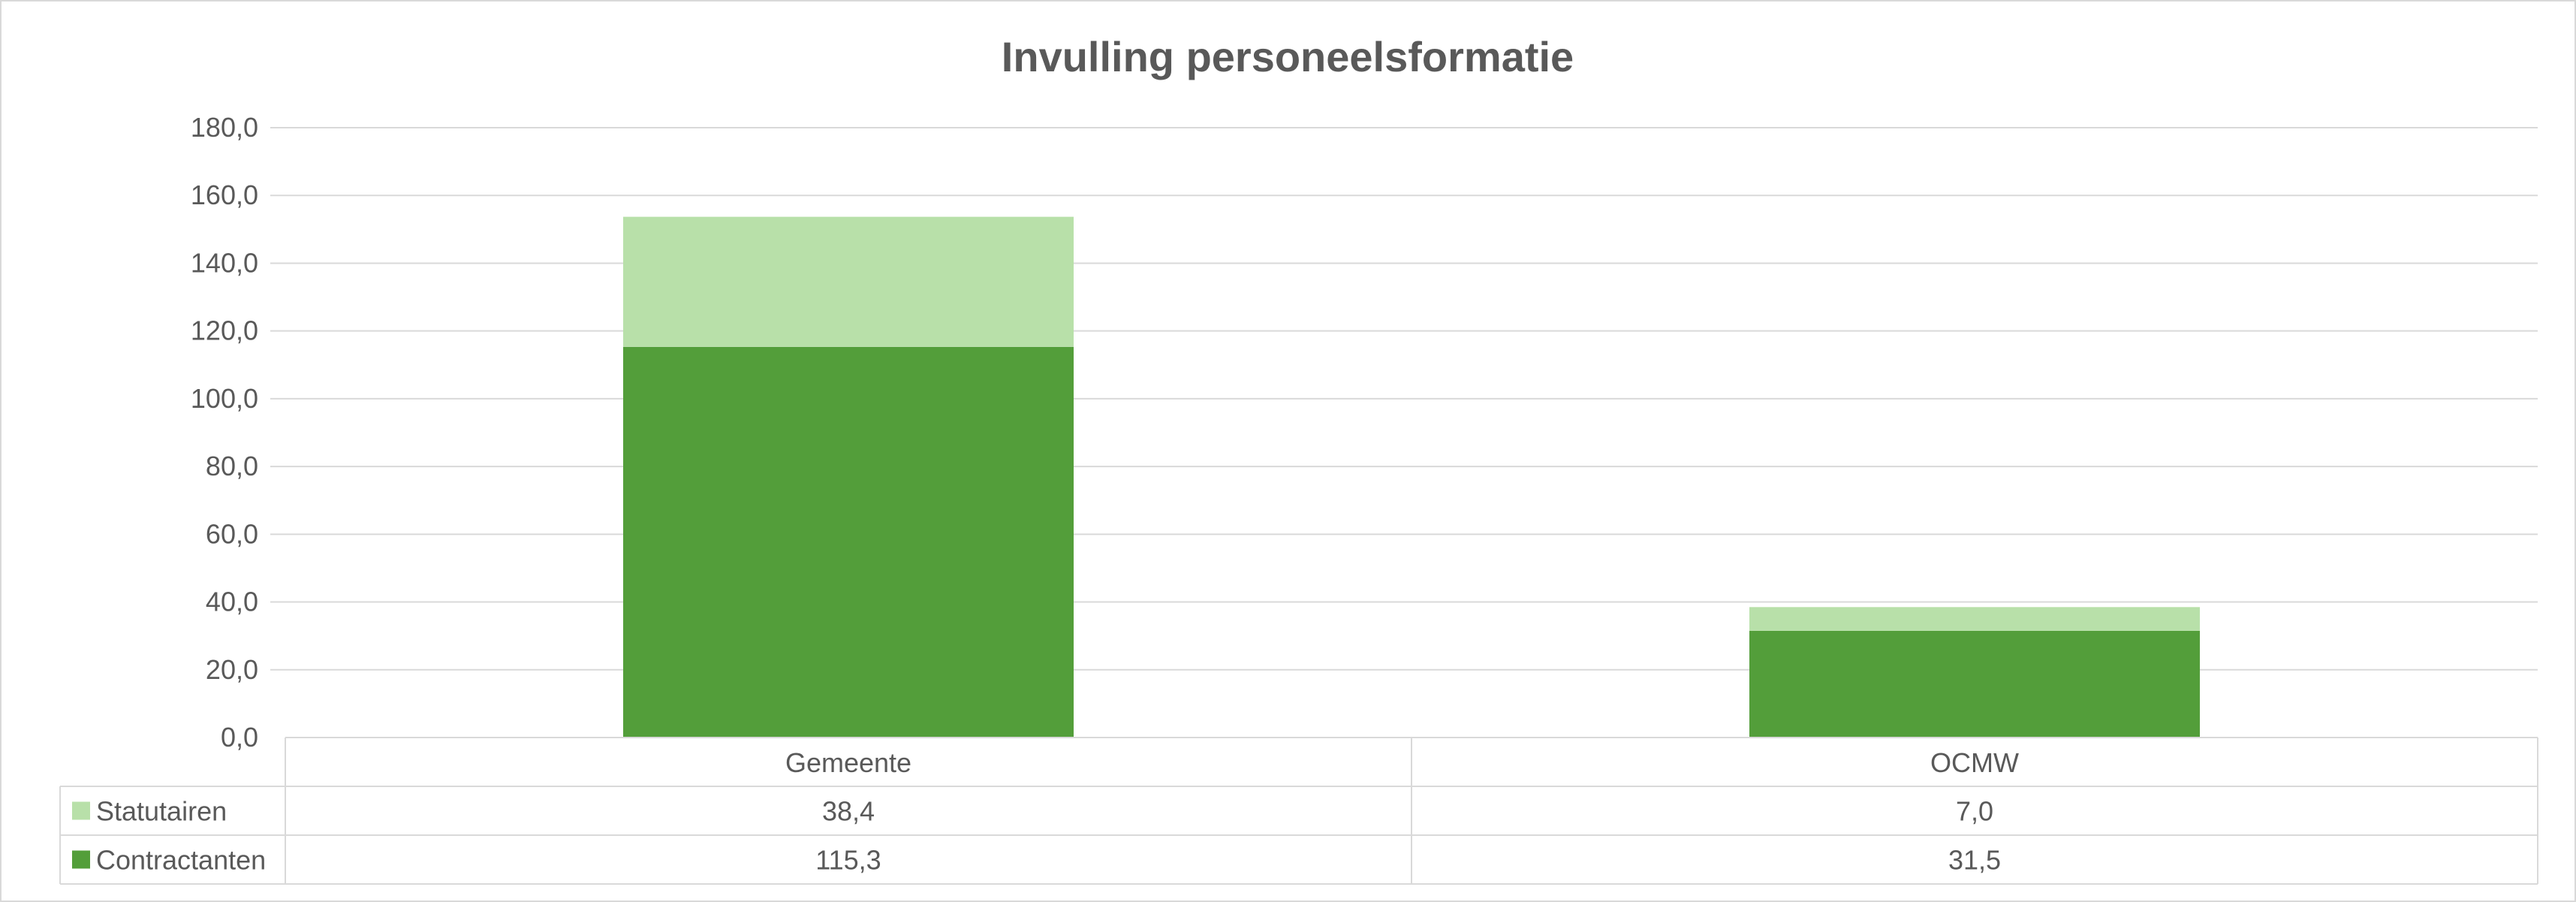  I want to click on y-tick-label: 180,0, so click(224, 128).